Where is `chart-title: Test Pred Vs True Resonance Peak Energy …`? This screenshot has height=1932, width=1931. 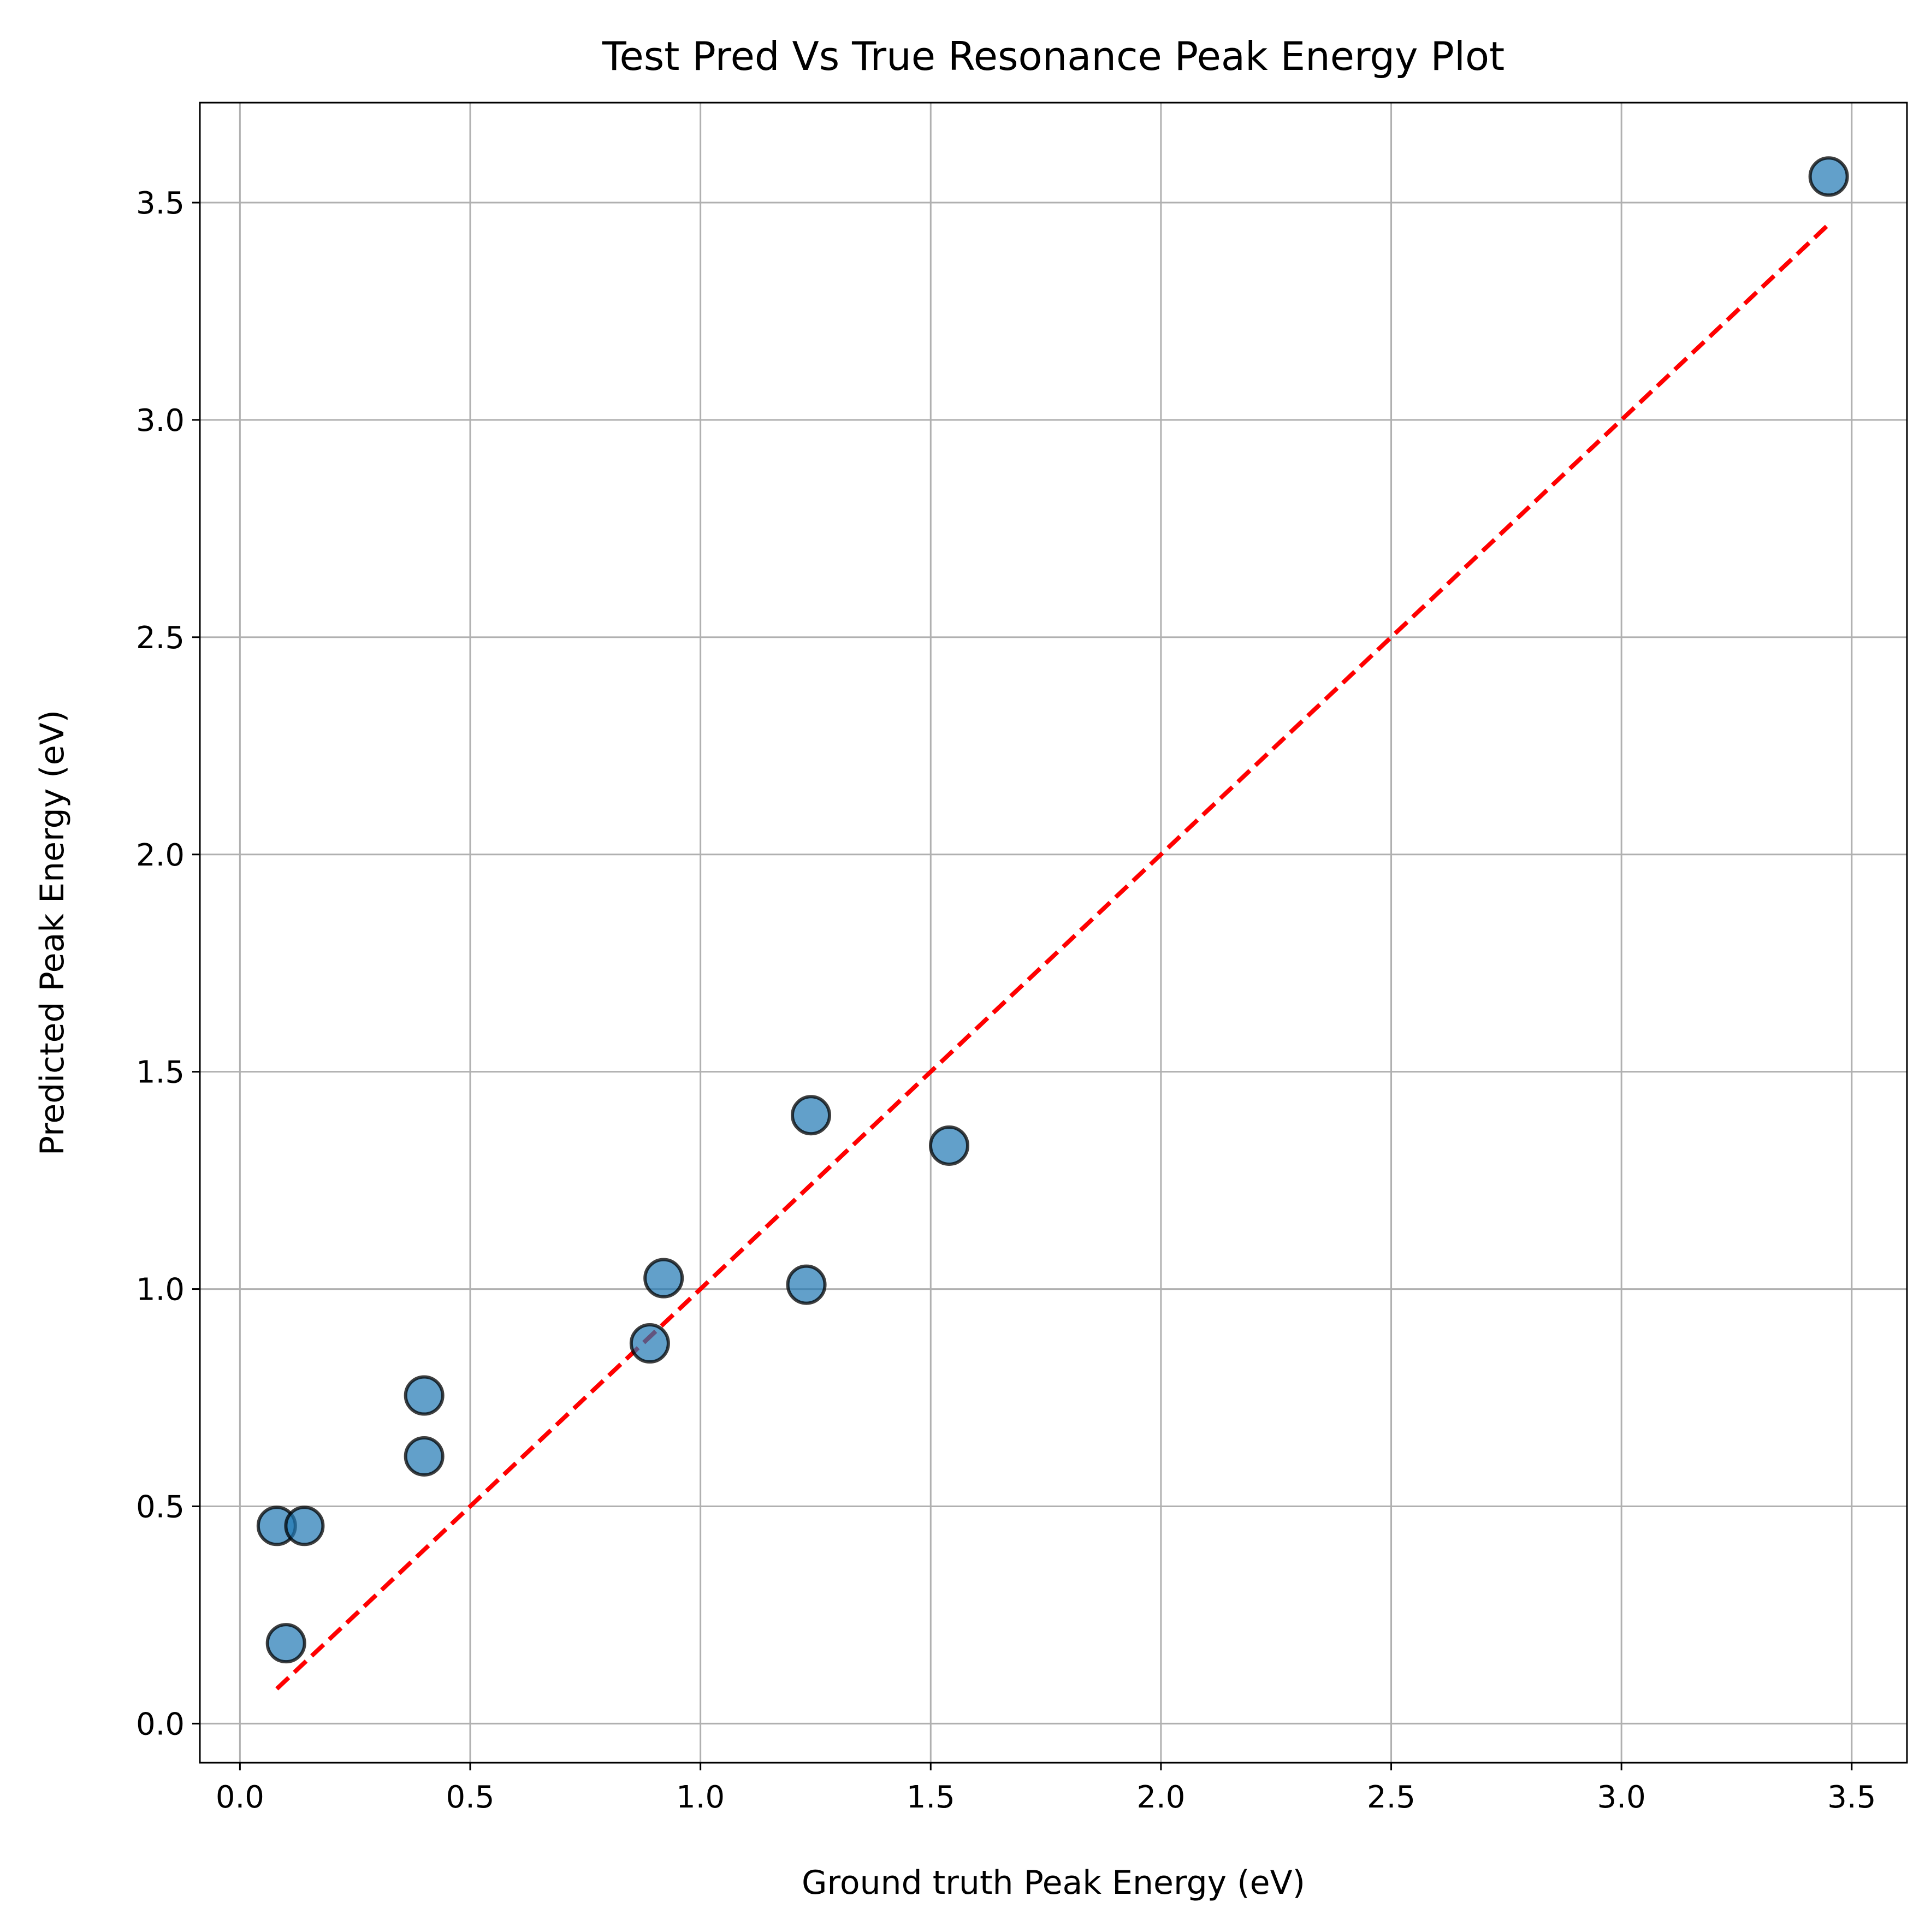
chart-title: Test Pred Vs True Resonance Peak Energy … is located at coordinates (1053, 56).